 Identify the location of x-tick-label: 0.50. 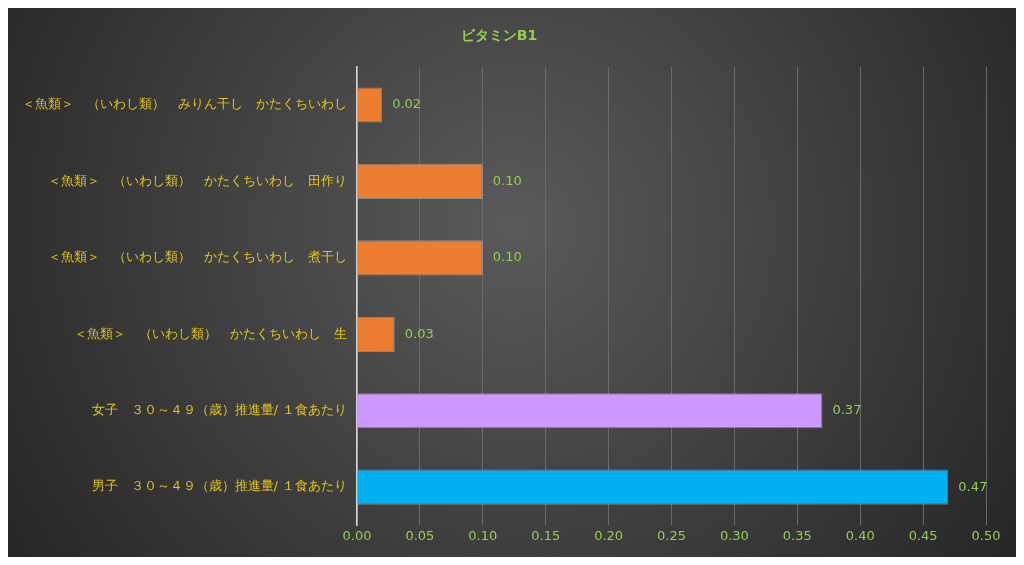
(986, 535).